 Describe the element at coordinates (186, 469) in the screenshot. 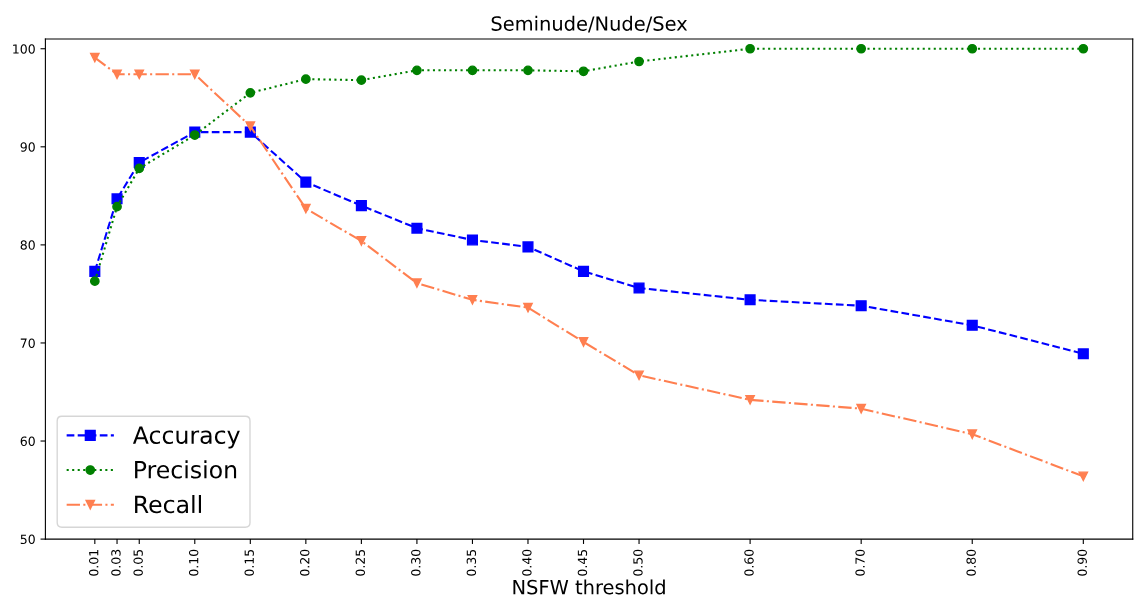

I see `legend-label: Precision` at that location.